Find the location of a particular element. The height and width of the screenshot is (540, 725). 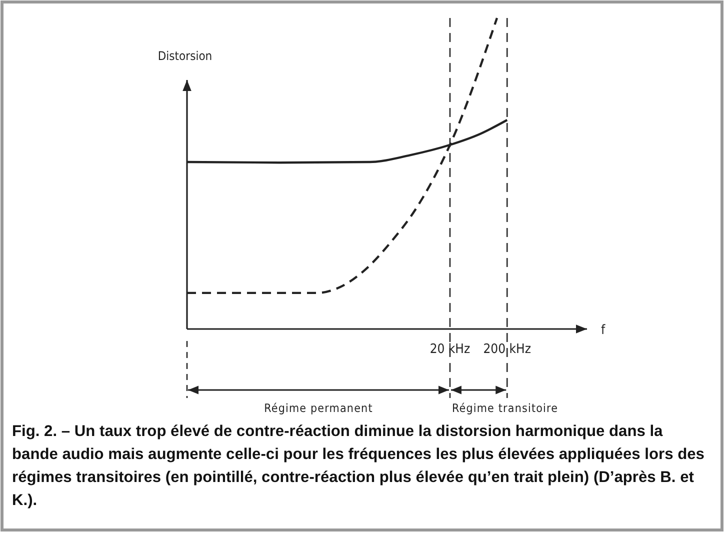

x-tick-label: 200 kHz is located at coordinates (507, 349).